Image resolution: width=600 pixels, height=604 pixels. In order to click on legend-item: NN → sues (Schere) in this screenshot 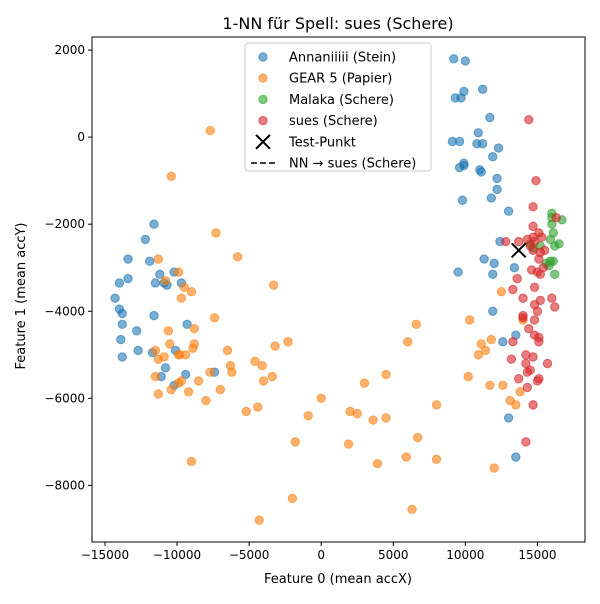, I will do `click(333, 164)`.